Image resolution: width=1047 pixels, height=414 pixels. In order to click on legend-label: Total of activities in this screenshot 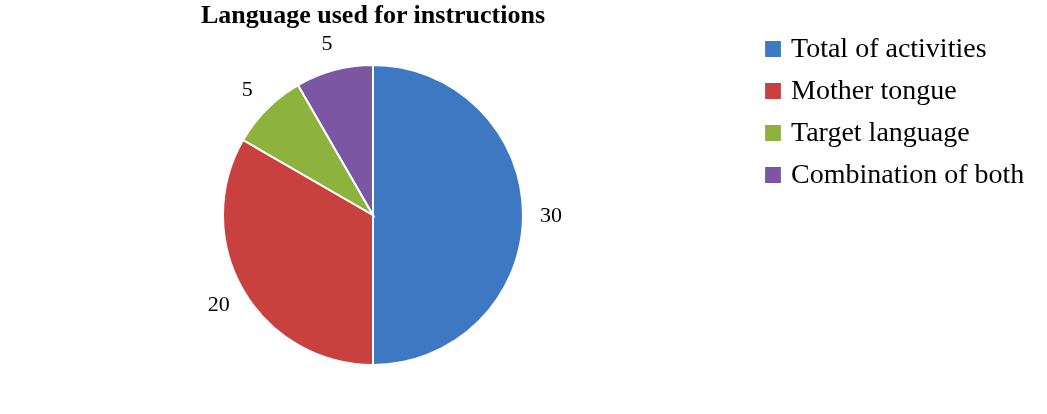, I will do `click(889, 47)`.